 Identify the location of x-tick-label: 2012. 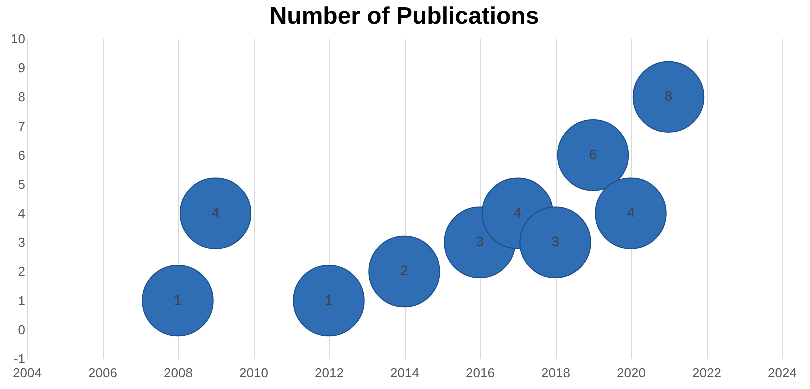
(329, 373).